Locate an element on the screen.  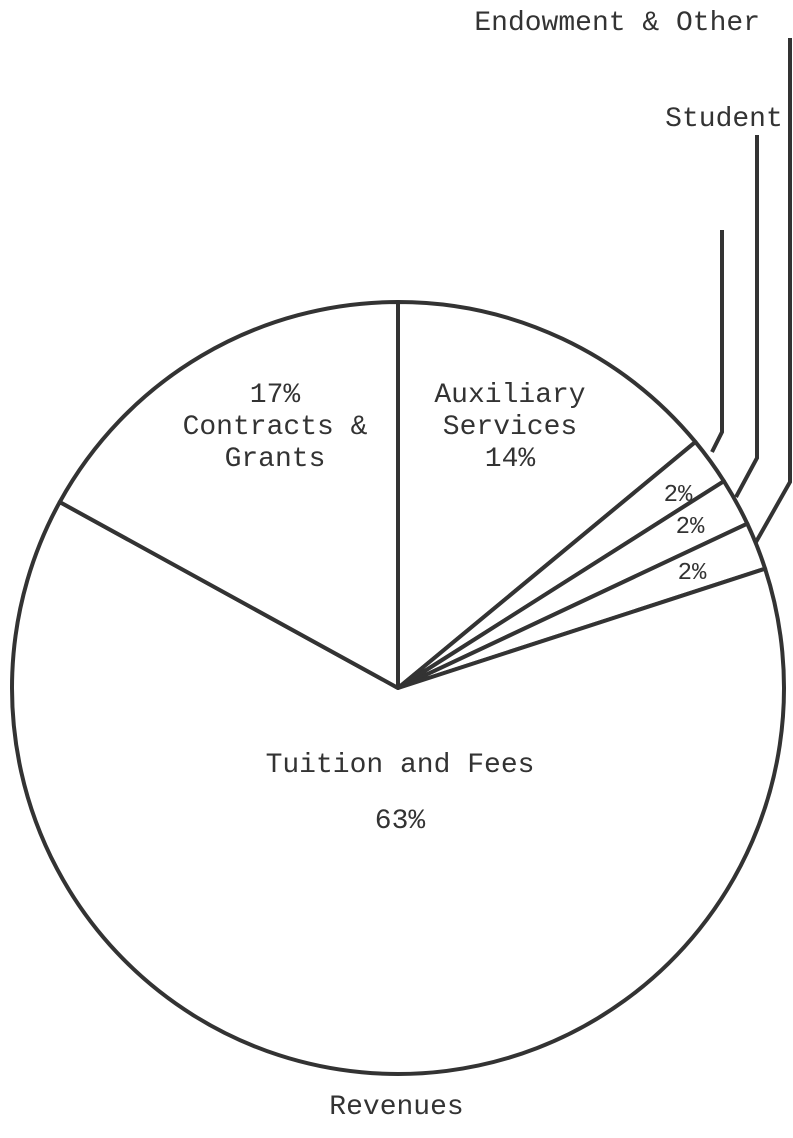
slice-label: 17% Contracts & Grants is located at coordinates (275, 428).